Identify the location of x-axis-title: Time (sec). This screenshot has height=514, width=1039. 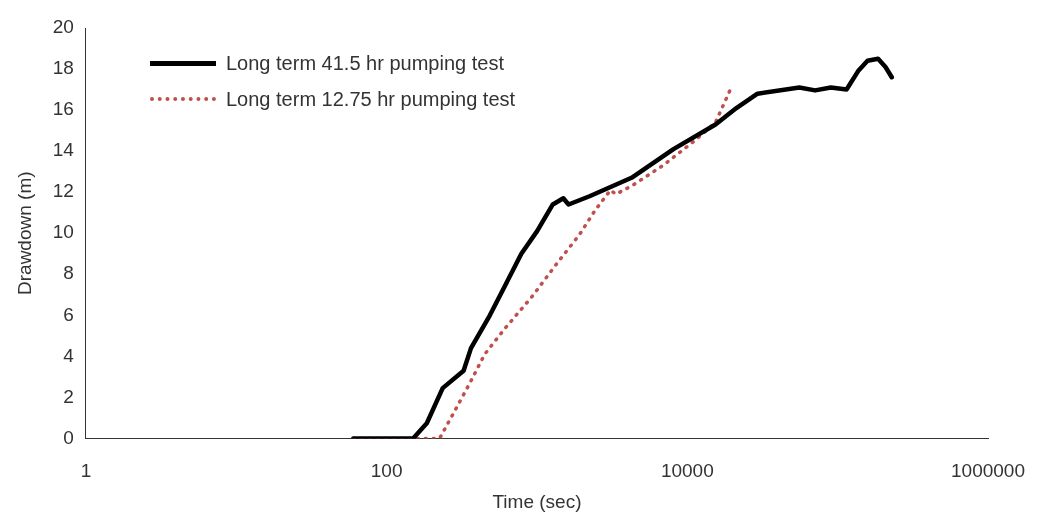
(537, 501).